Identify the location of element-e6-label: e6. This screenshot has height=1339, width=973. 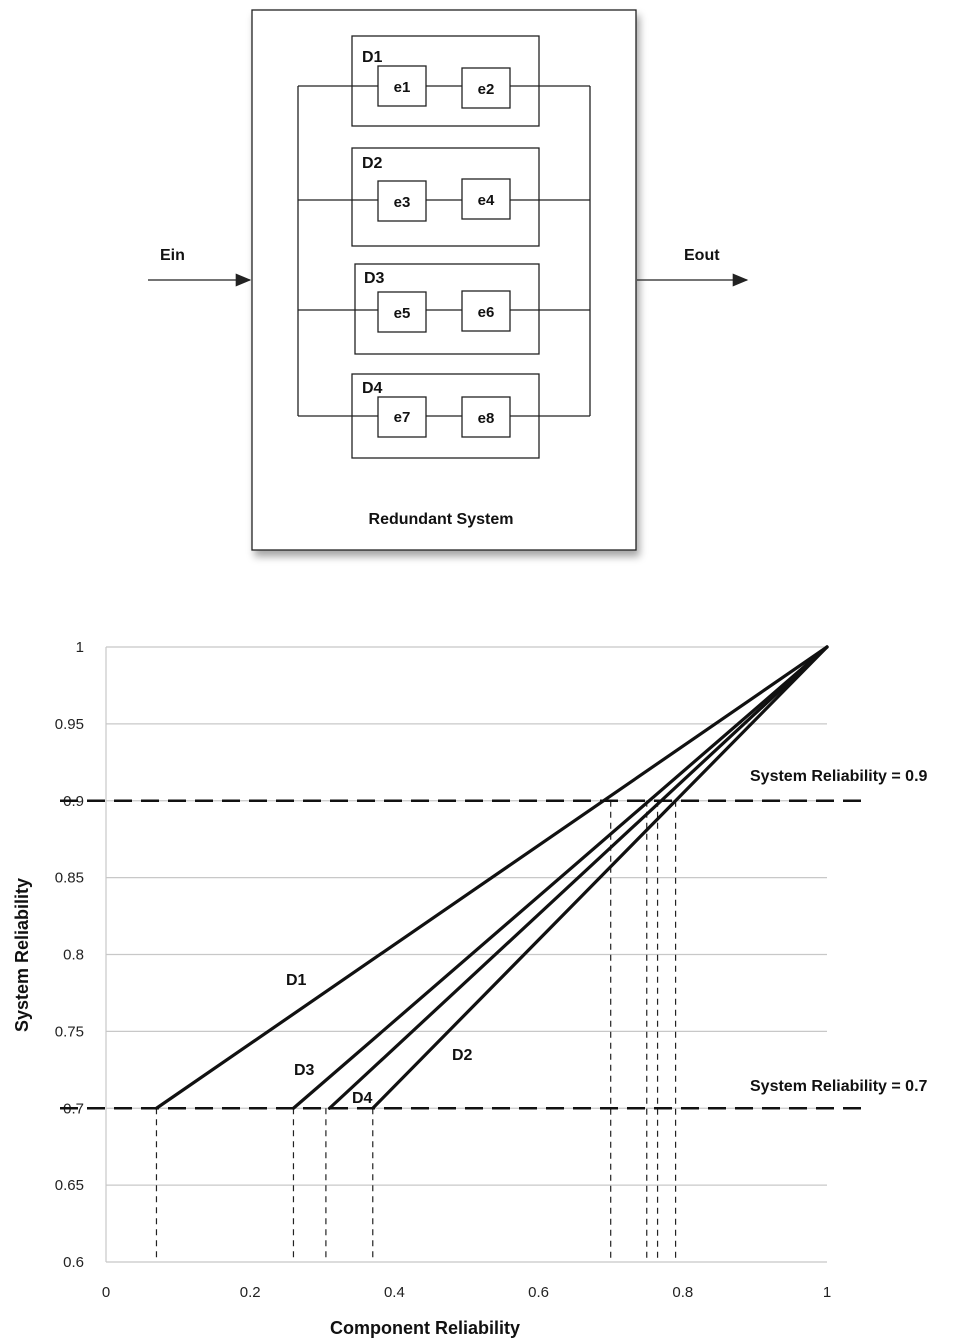
(486, 312).